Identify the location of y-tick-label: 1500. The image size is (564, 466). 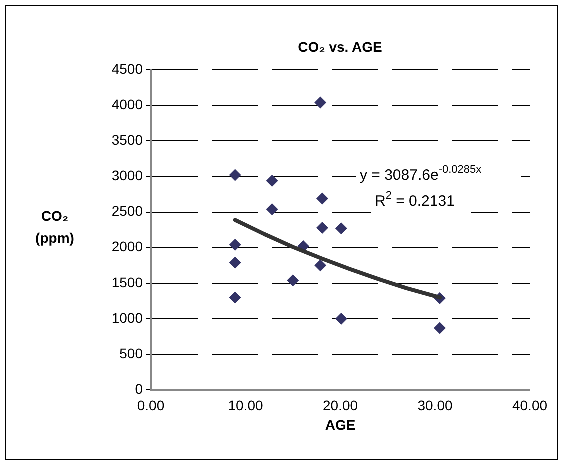
(128, 282).